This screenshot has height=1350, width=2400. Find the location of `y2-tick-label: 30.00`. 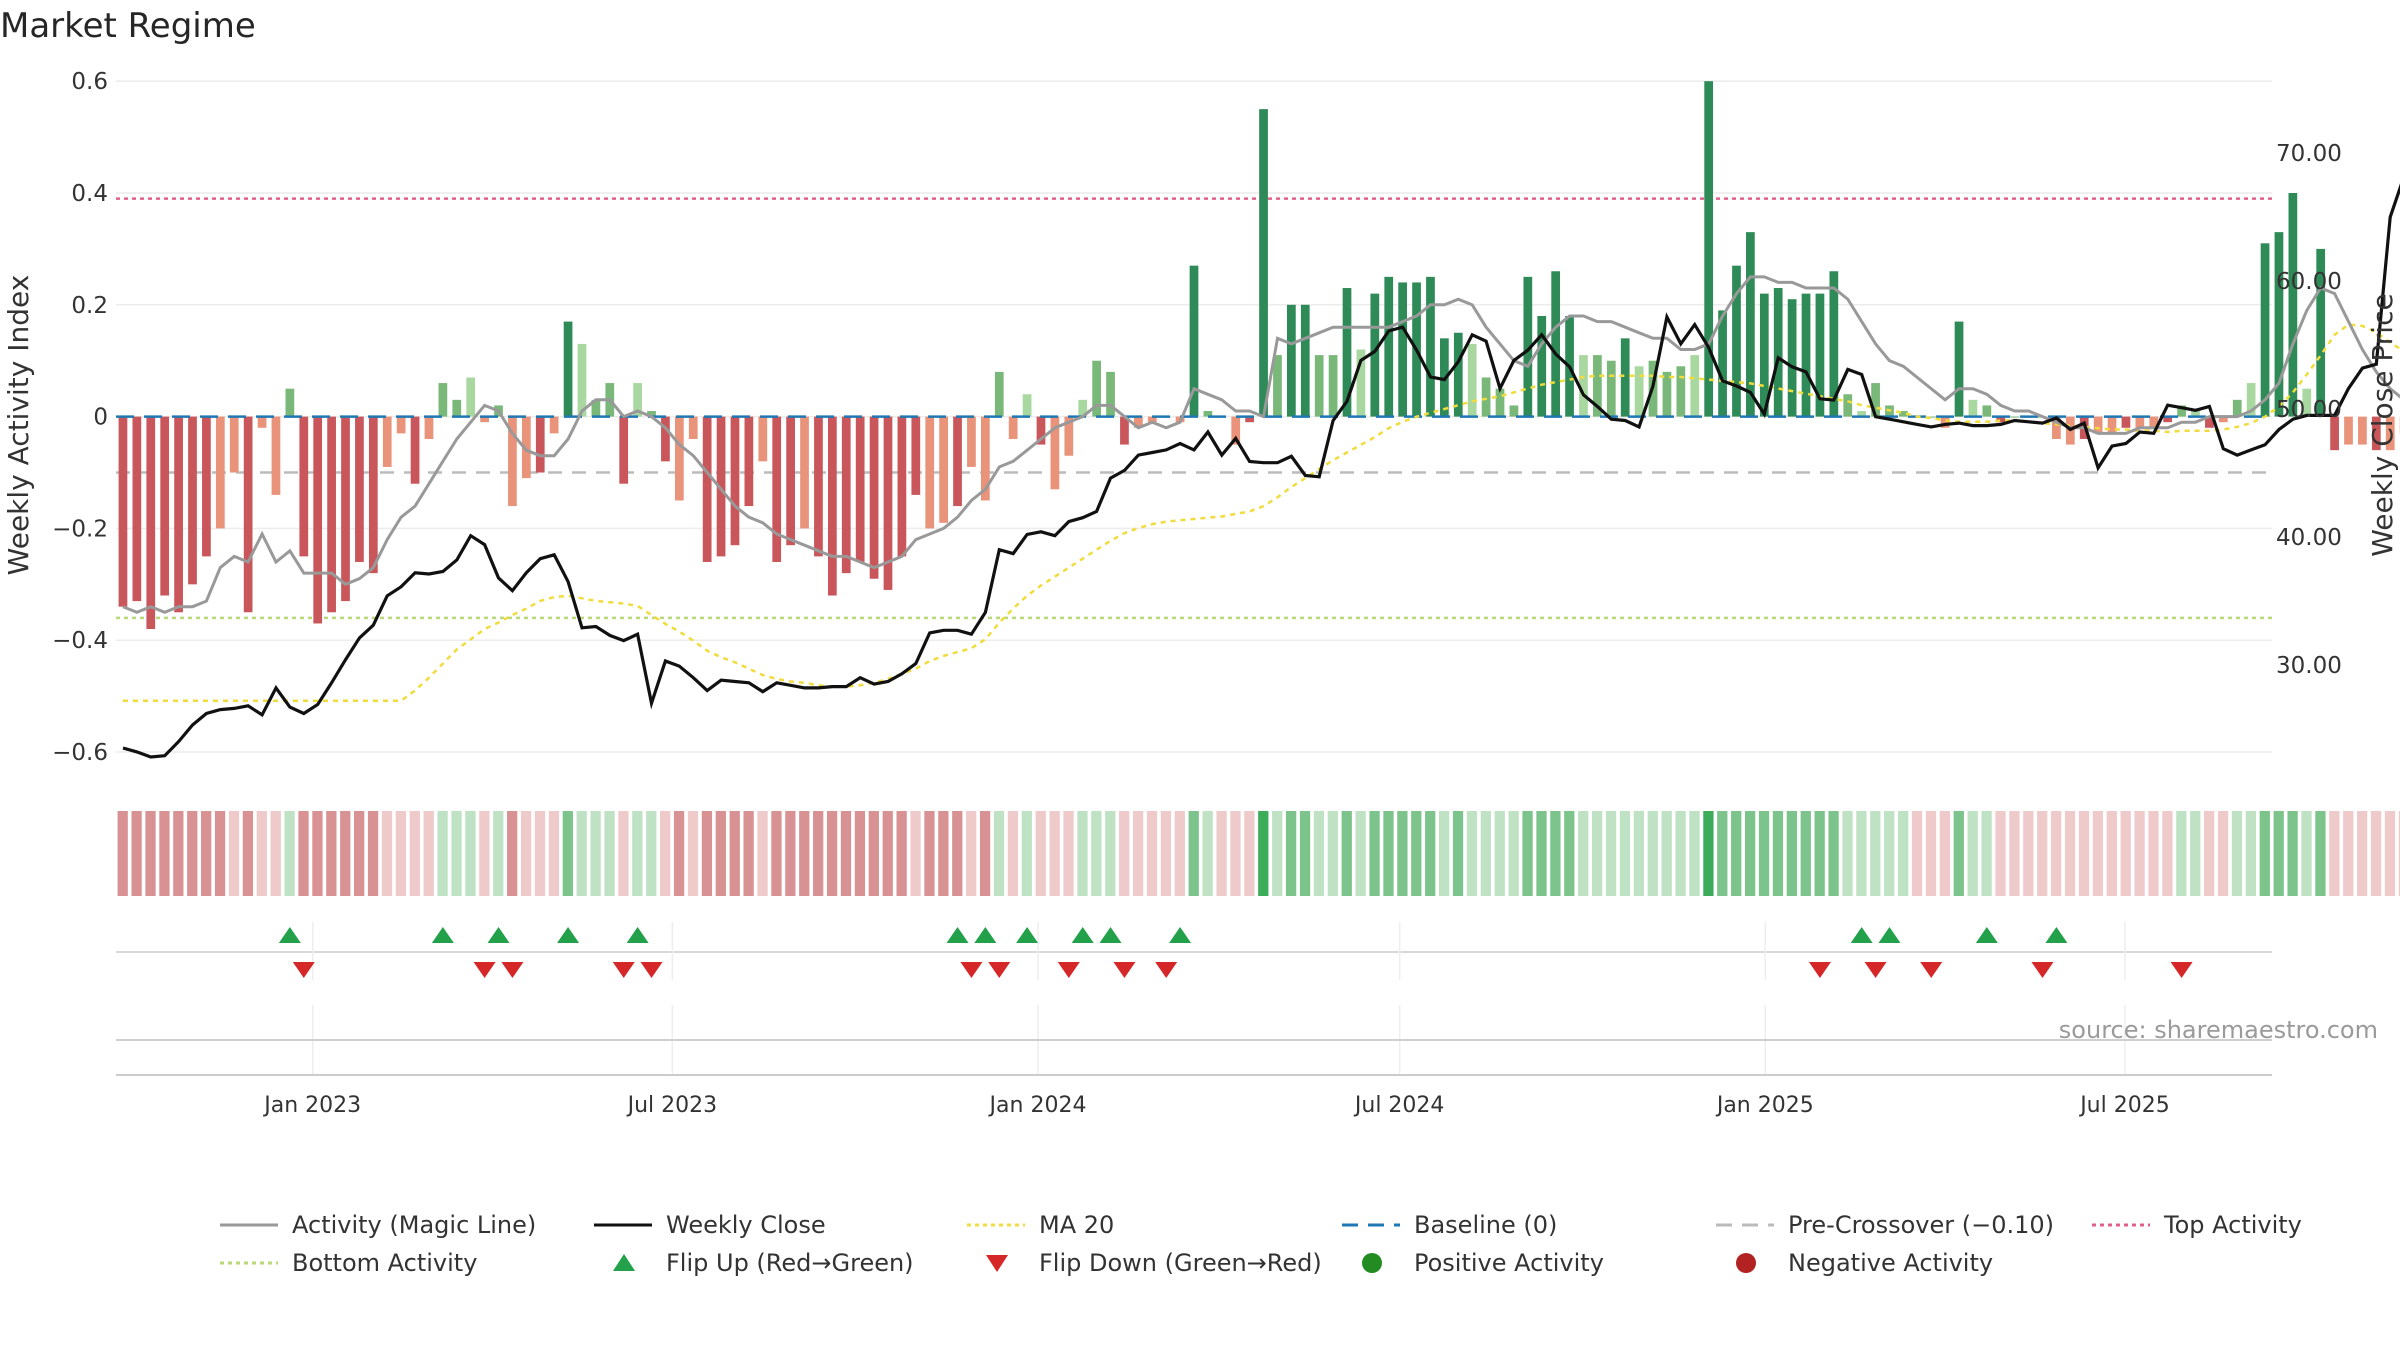

y2-tick-label: 30.00 is located at coordinates (2309, 666).